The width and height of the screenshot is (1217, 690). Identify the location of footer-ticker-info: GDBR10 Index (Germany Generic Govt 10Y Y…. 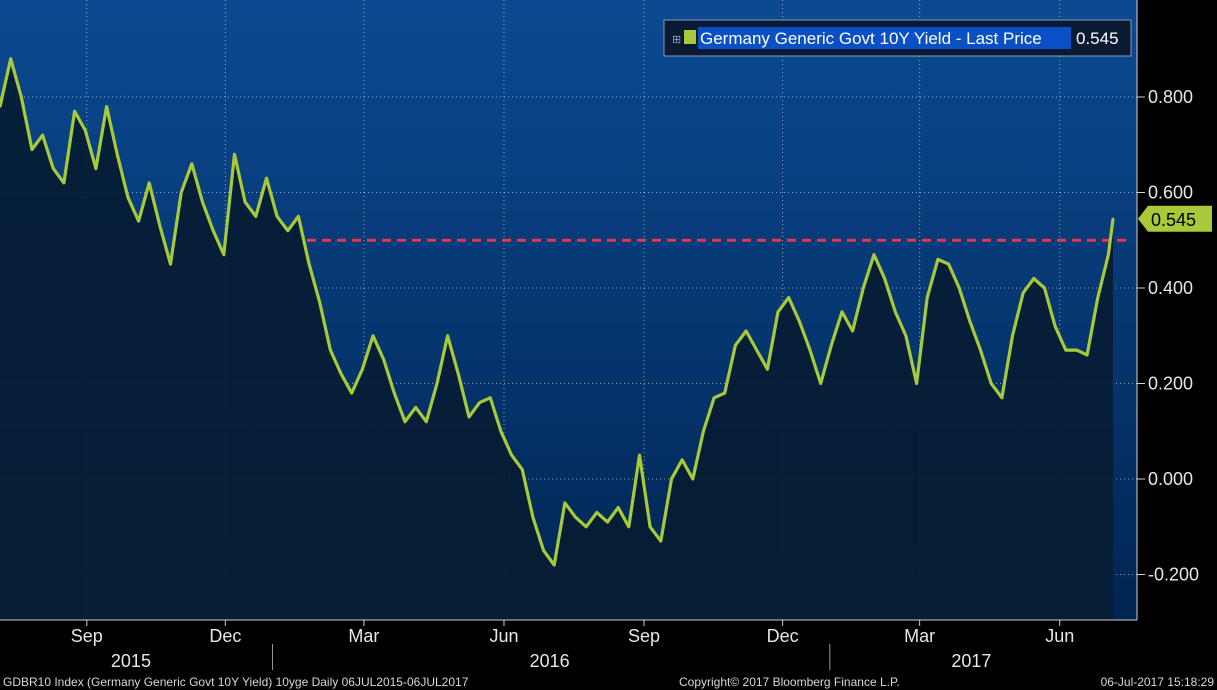
(236, 682).